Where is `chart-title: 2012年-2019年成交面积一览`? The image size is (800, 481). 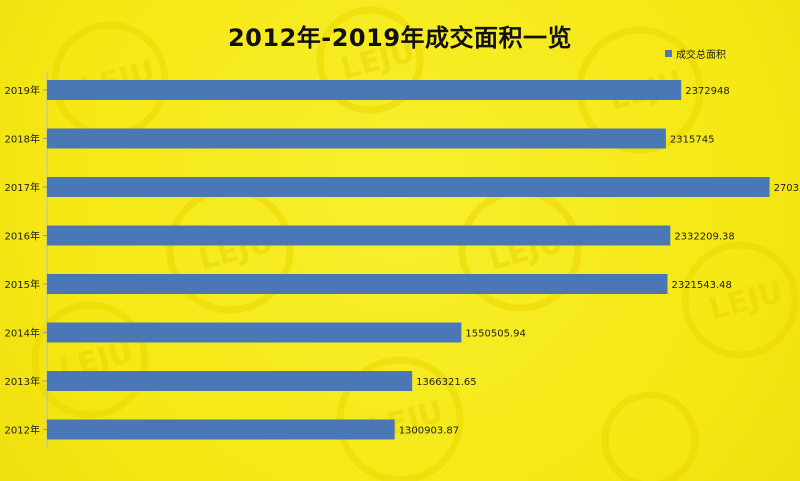
chart-title: 2012年-2019年成交面积一览 is located at coordinates (400, 38).